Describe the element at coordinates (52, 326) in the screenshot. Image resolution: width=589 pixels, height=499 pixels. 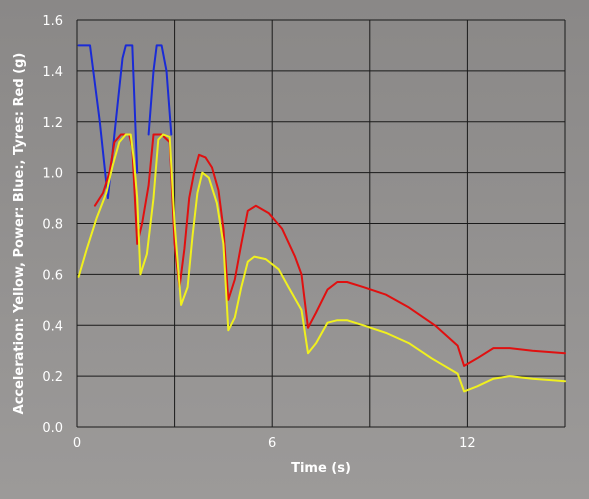
I see `y-tick-label: 0.4` at that location.